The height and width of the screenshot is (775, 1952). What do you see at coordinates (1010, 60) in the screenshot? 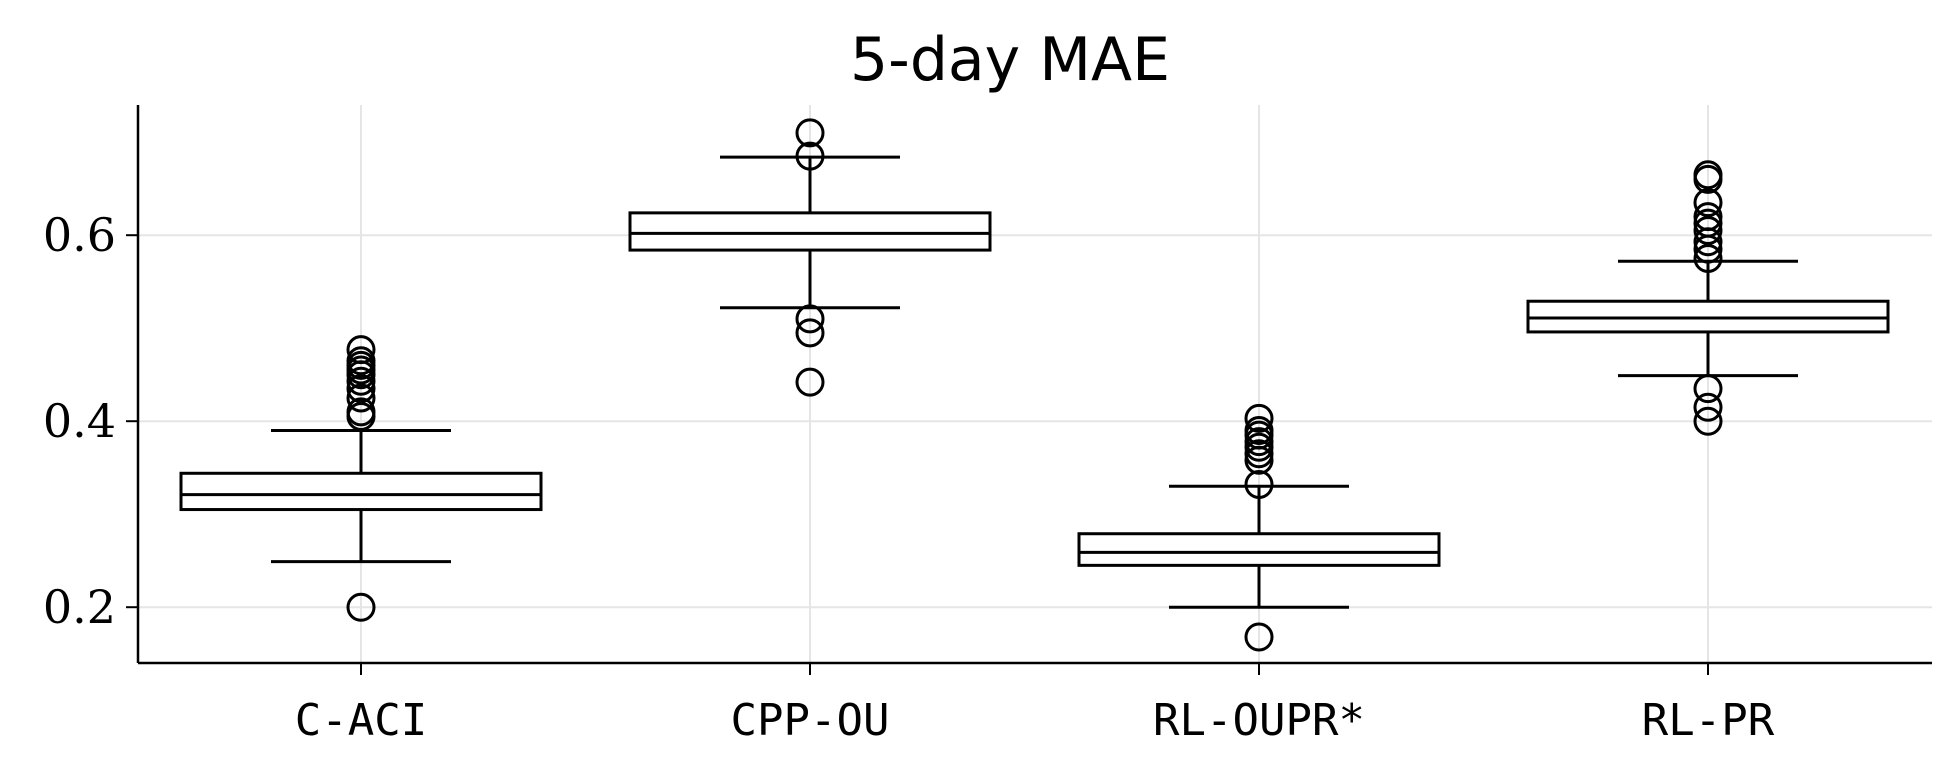
I see `chart-title: 5-day MAE` at bounding box center [1010, 60].